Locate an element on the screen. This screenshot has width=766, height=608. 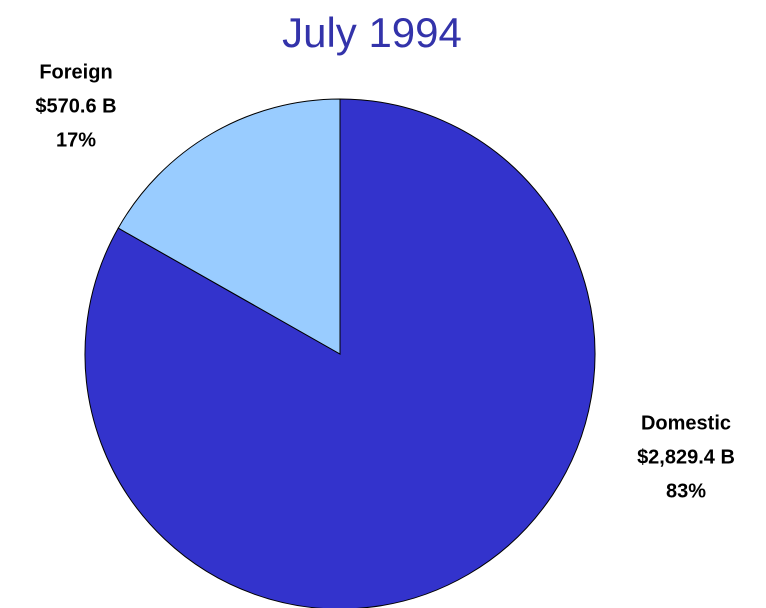
pie-slice is located at coordinates (229, 226).